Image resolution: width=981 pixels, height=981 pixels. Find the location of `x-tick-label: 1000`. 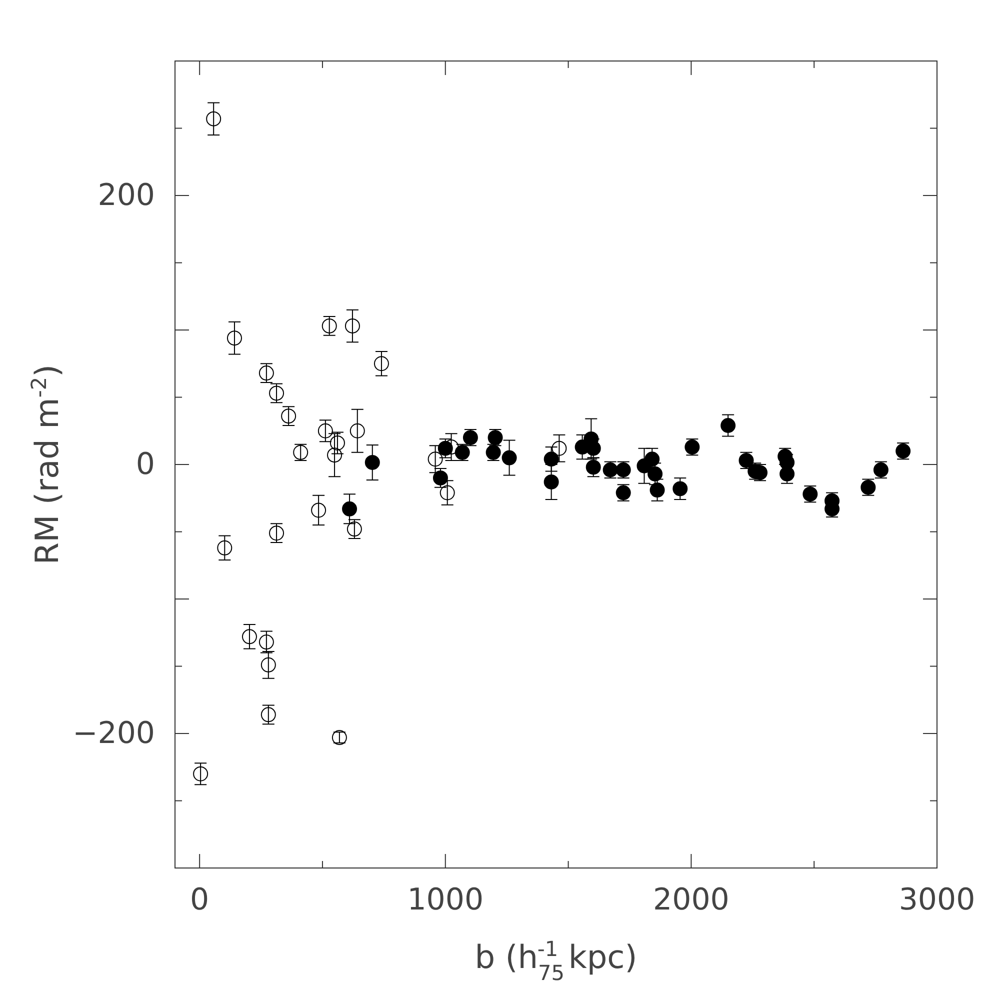

x-tick-label: 1000 is located at coordinates (445, 900).